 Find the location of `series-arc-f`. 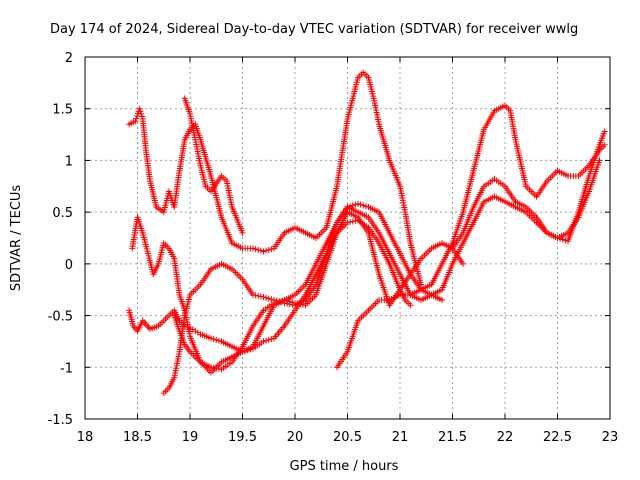

series-arc-f is located at coordinates (213, 165).